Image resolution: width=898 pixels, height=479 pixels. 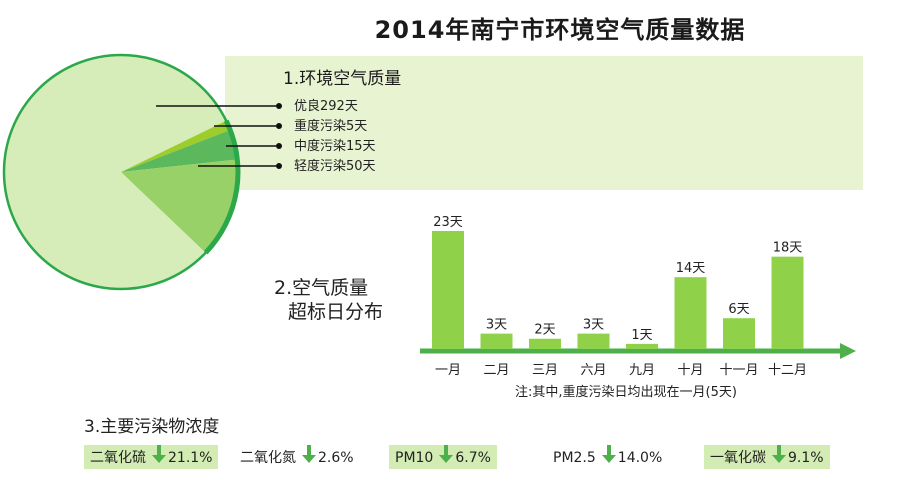 I want to click on x-axis-arrow, so click(x=848, y=351).